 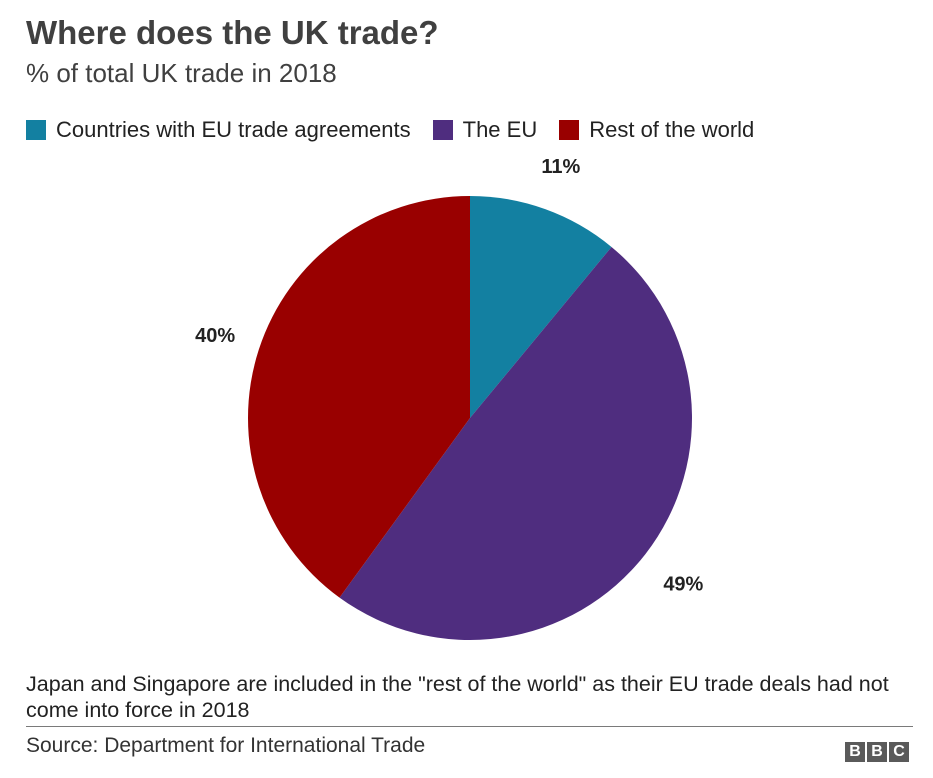 I want to click on slice-label: 11%, so click(x=560, y=167).